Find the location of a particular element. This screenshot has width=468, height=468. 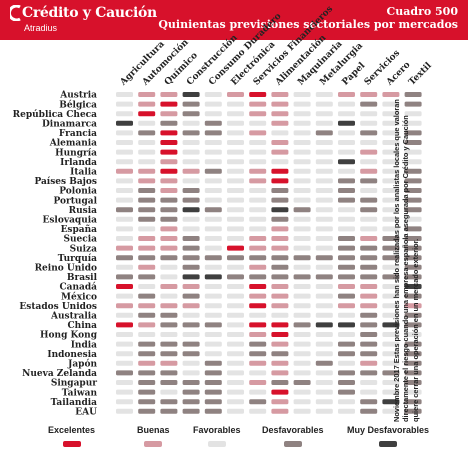

legend-label: Muy Desfavorables is located at coordinates (388, 430).